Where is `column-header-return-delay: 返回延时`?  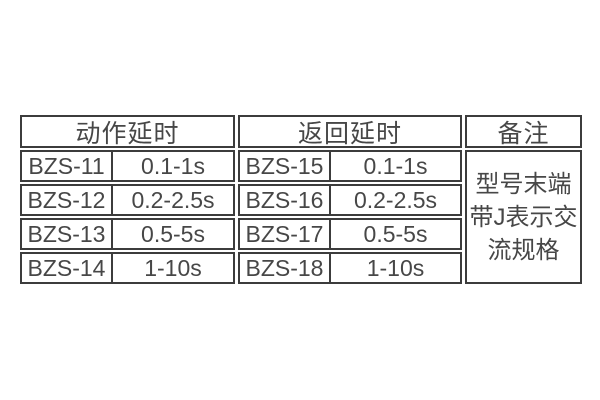
column-header-return-delay: 返回延时 is located at coordinates (350, 131).